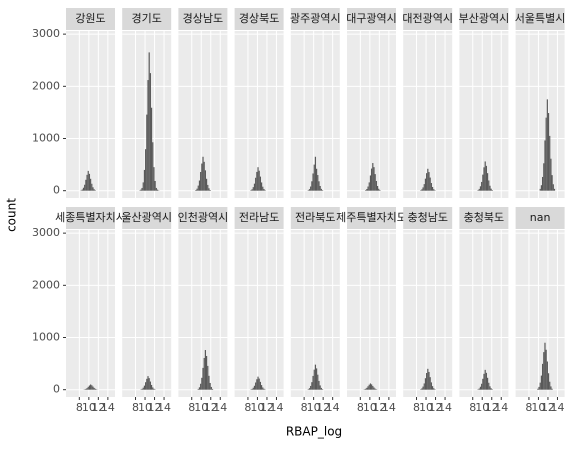  Describe the element at coordinates (90, 18) in the screenshot. I see `strip-label: 강원도` at that location.